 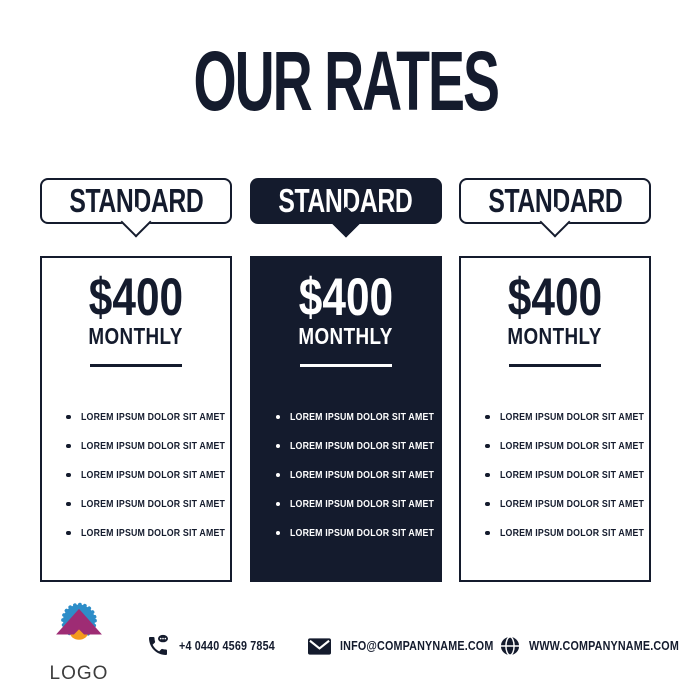 What do you see at coordinates (319, 646) in the screenshot?
I see `envelope-icon` at bounding box center [319, 646].